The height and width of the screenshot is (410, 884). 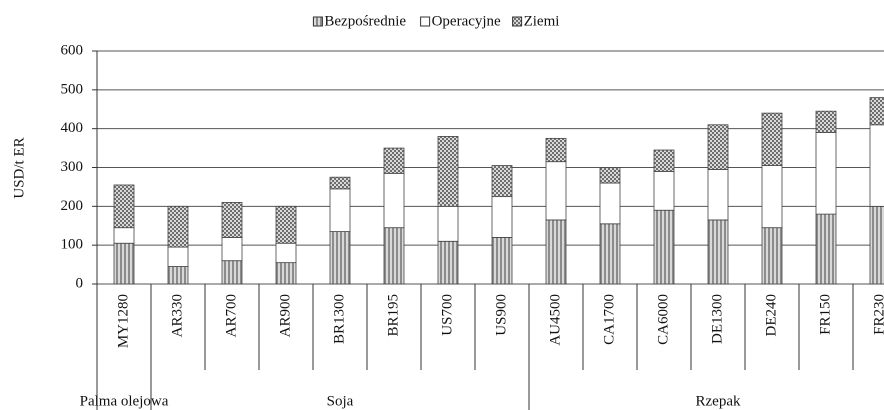 I want to click on legend-label: Bezpośrednie, so click(x=365, y=21).